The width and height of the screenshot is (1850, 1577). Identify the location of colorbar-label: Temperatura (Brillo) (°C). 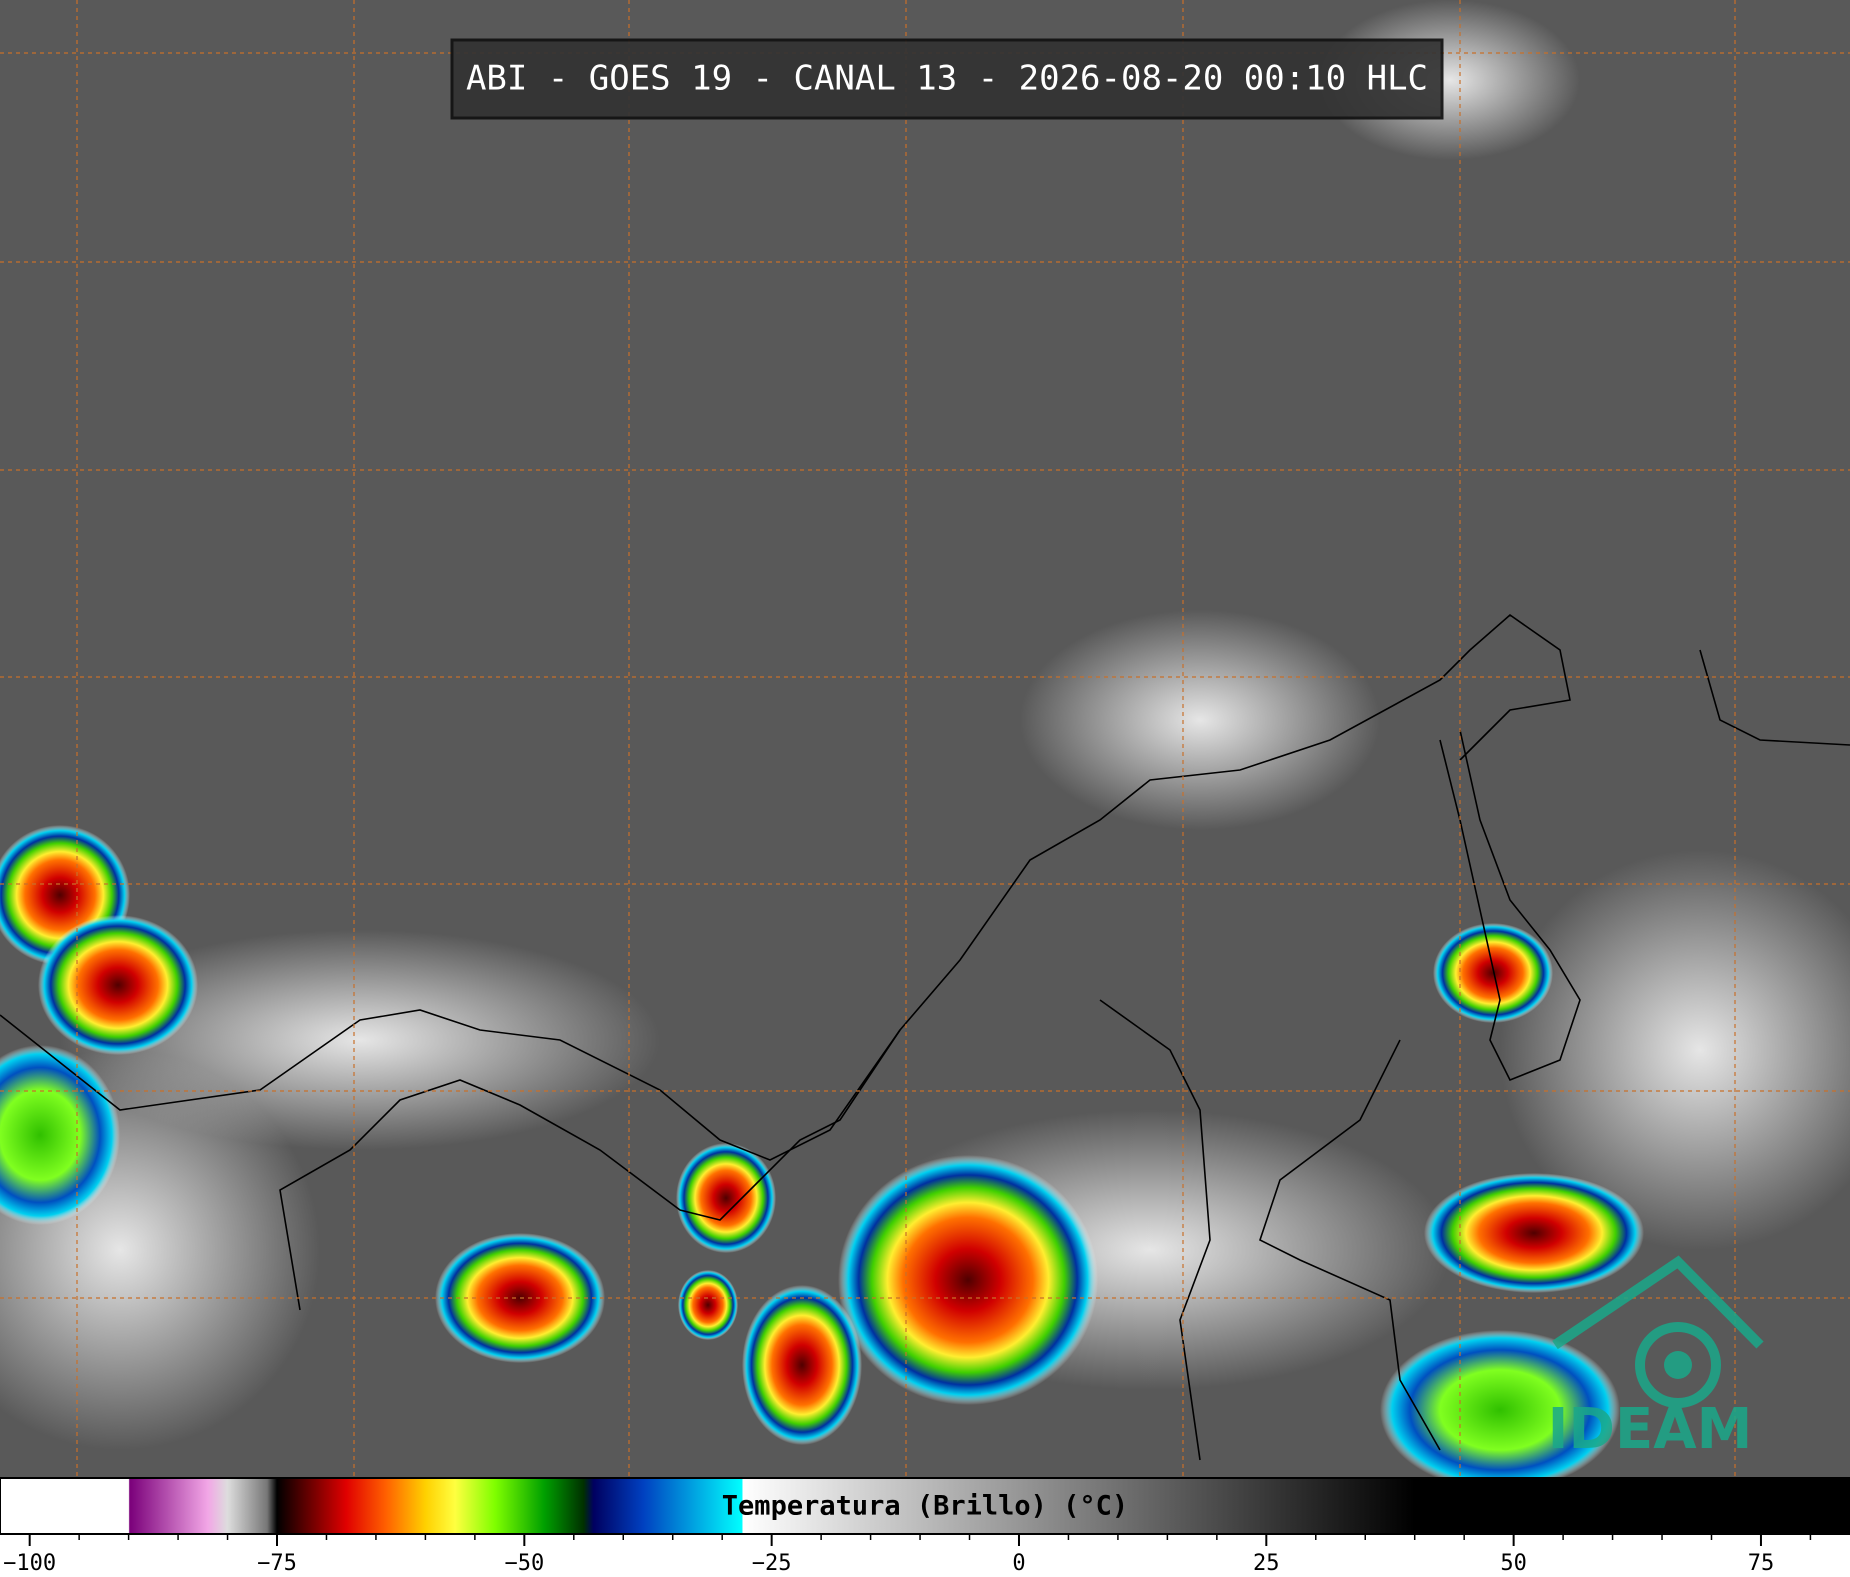
(925, 1506).